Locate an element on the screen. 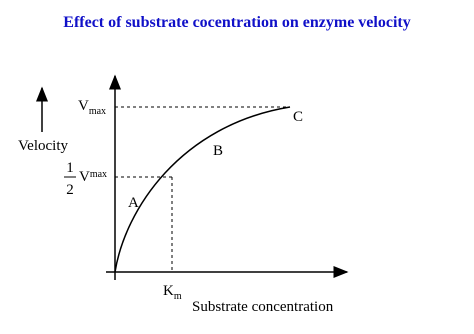  km-label: Km is located at coordinates (172, 292).